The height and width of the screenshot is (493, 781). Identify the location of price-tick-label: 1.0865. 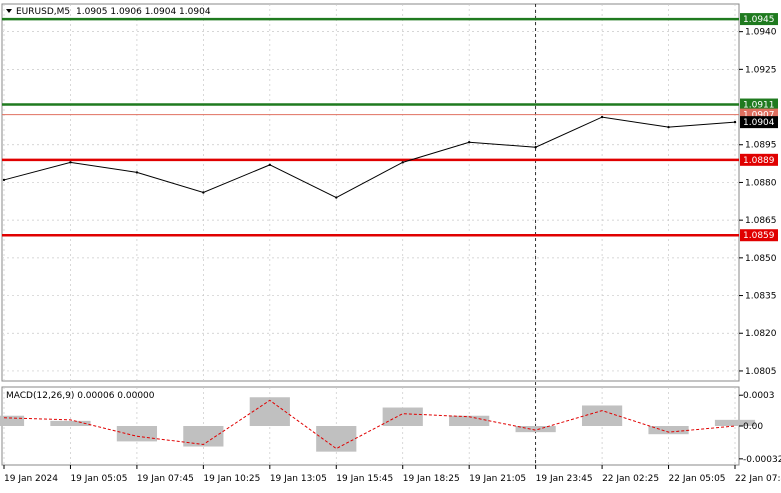
(761, 221).